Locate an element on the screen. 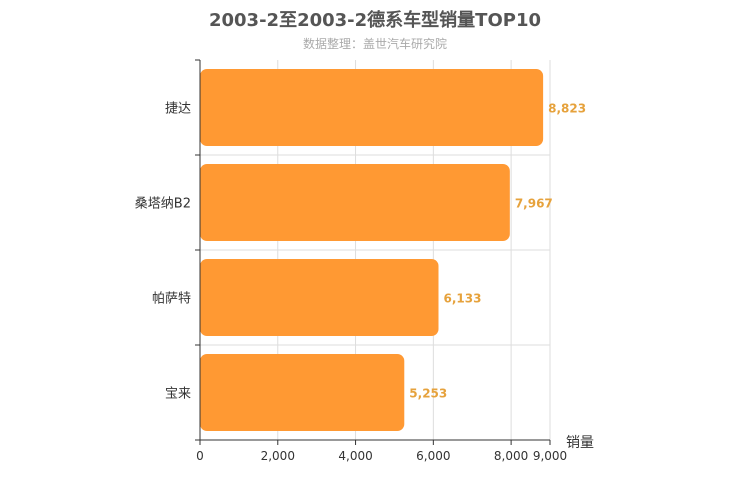  x-tick-label-1: 2,000 is located at coordinates (278, 456).